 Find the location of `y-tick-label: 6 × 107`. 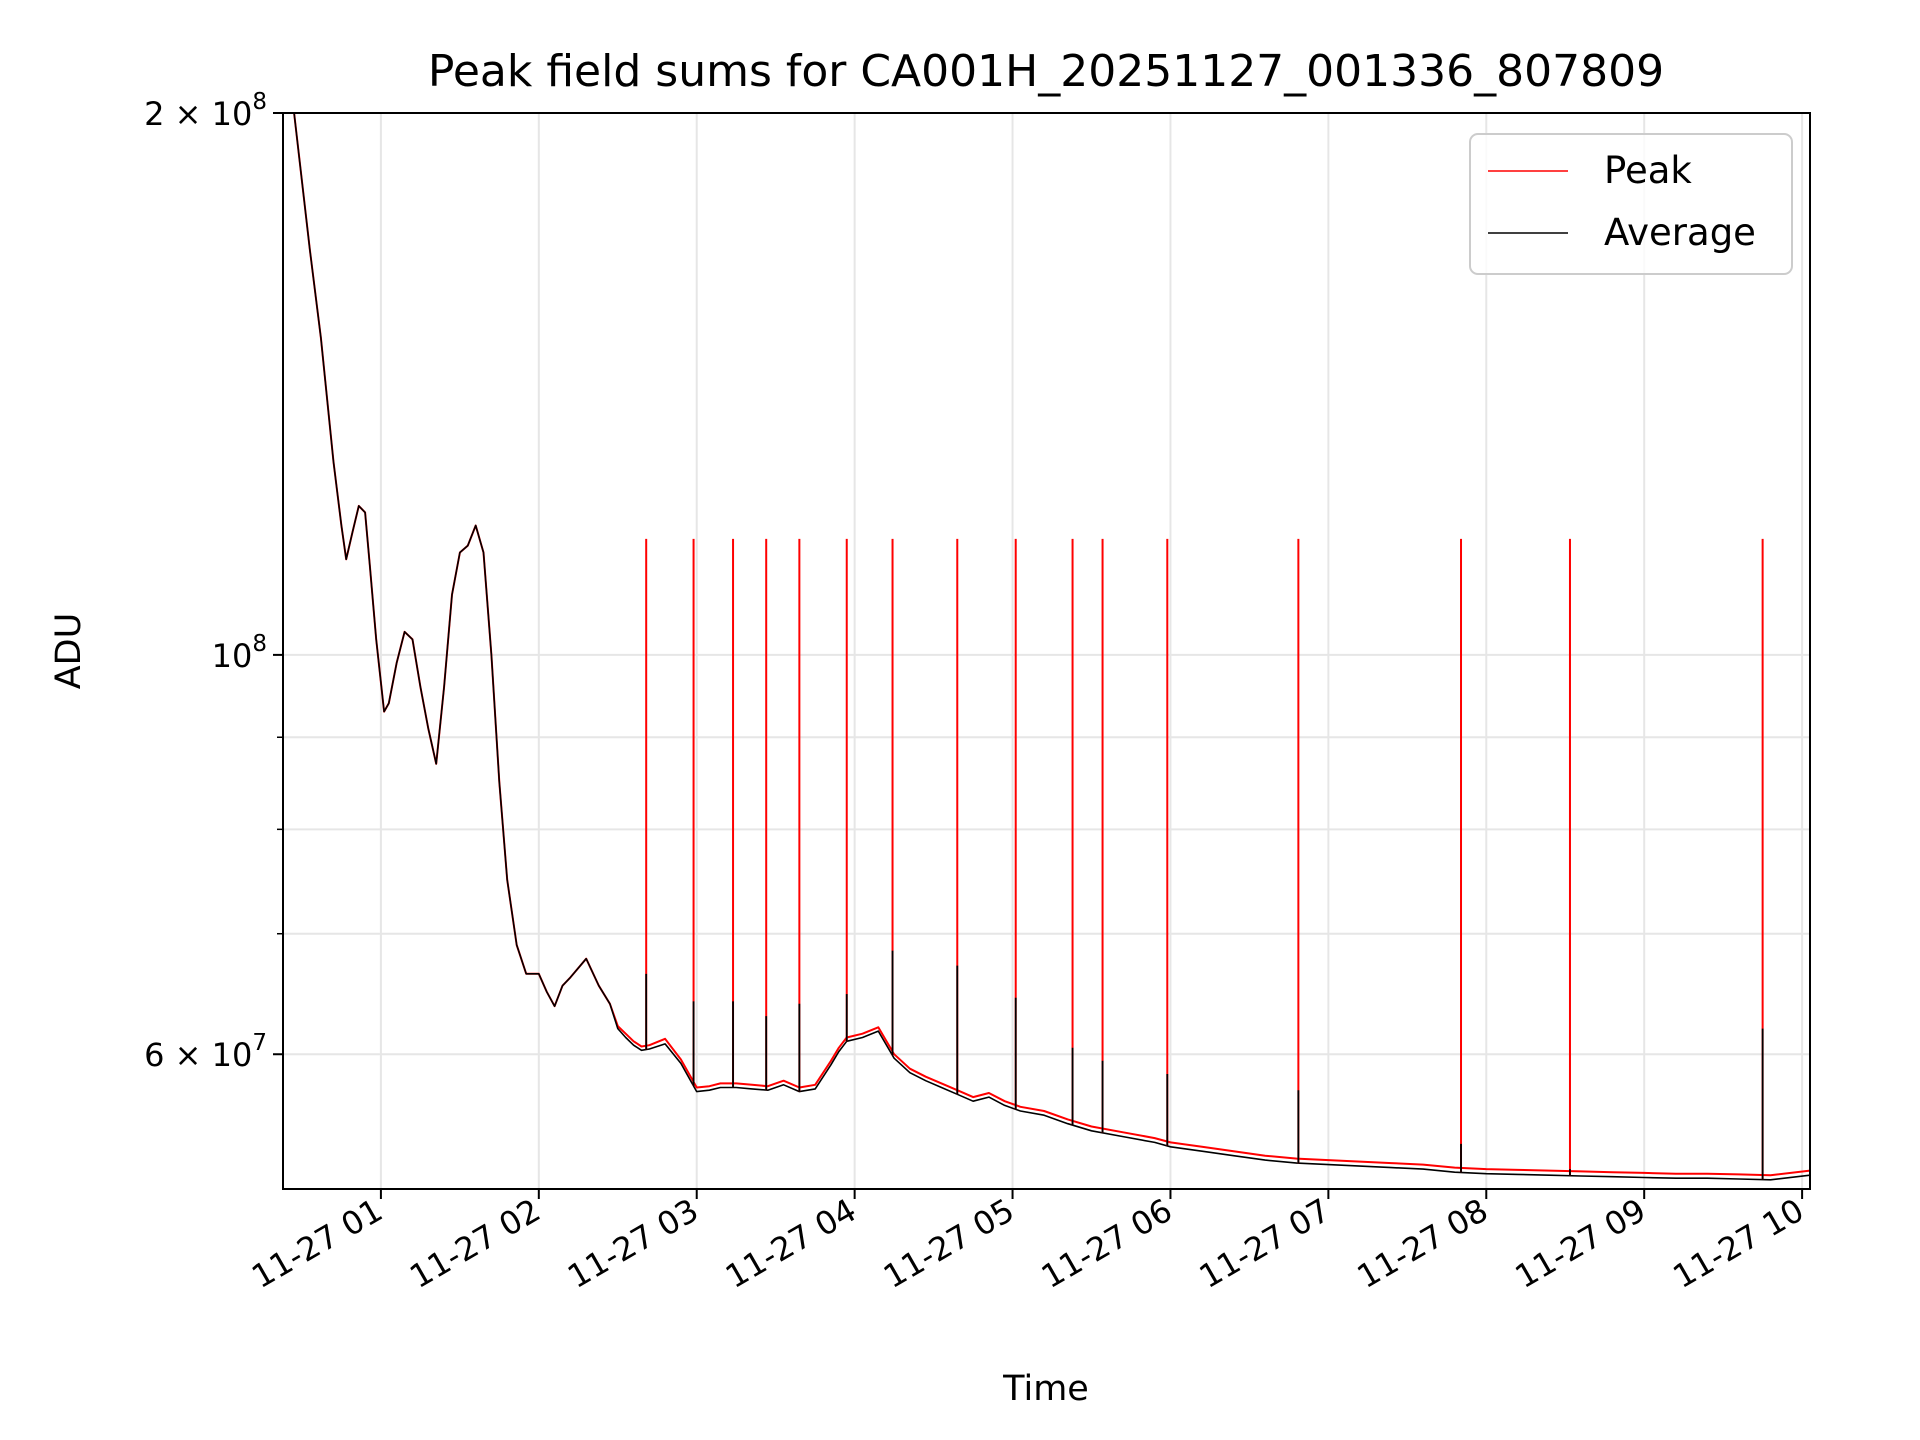

y-tick-label: 6 × 107 is located at coordinates (205, 1052).